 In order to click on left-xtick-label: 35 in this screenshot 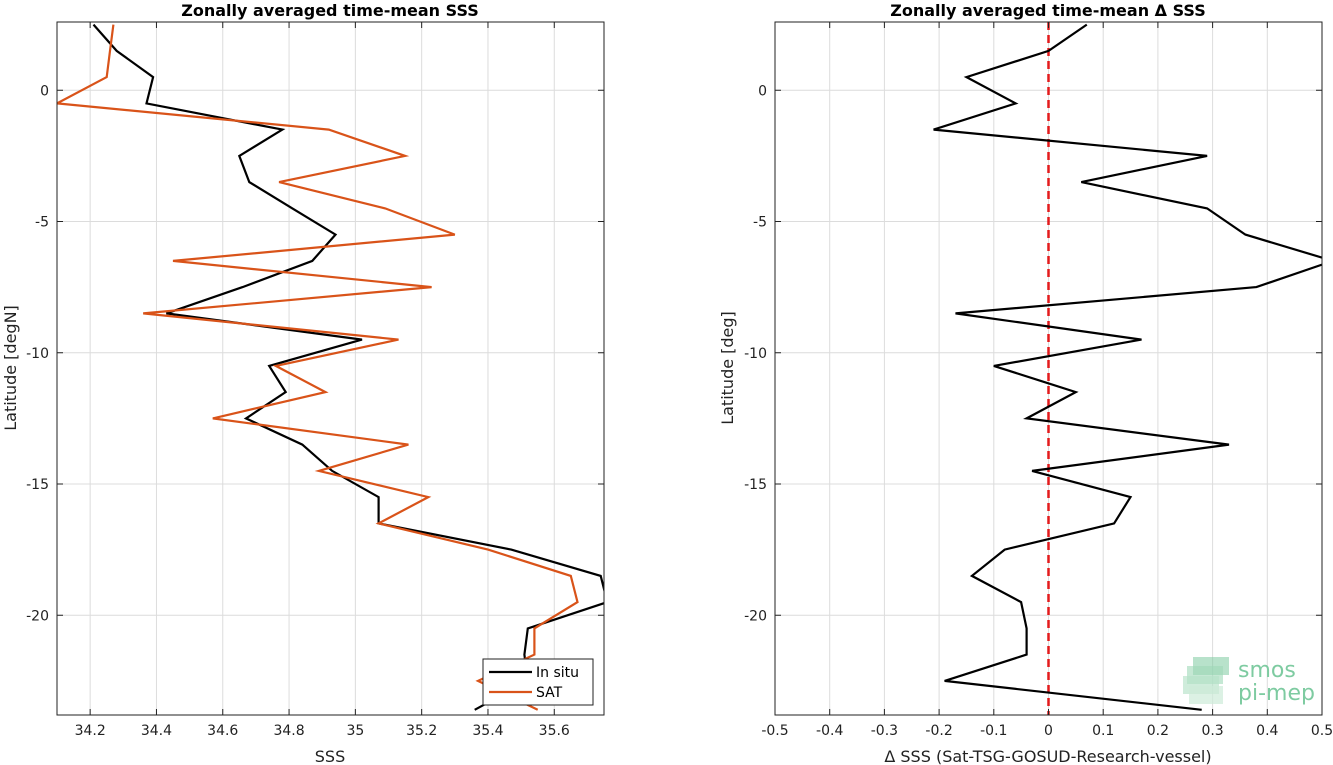, I will do `click(355, 731)`.